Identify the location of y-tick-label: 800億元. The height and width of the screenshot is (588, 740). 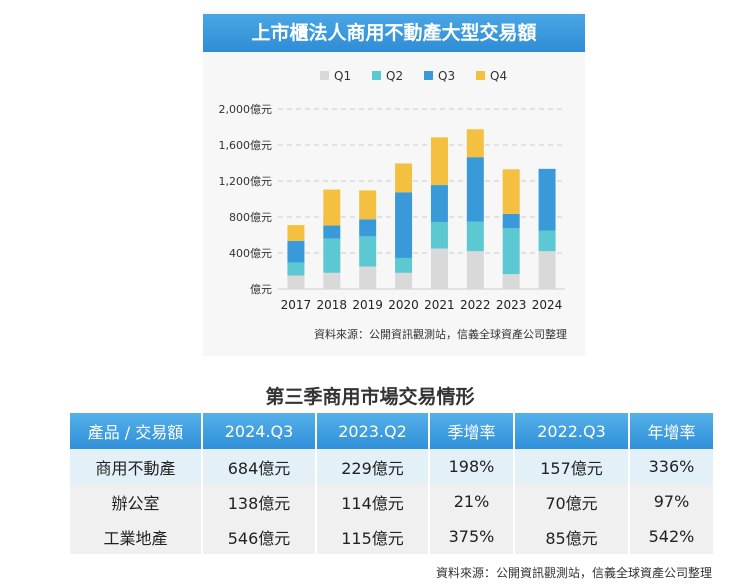
(250, 217).